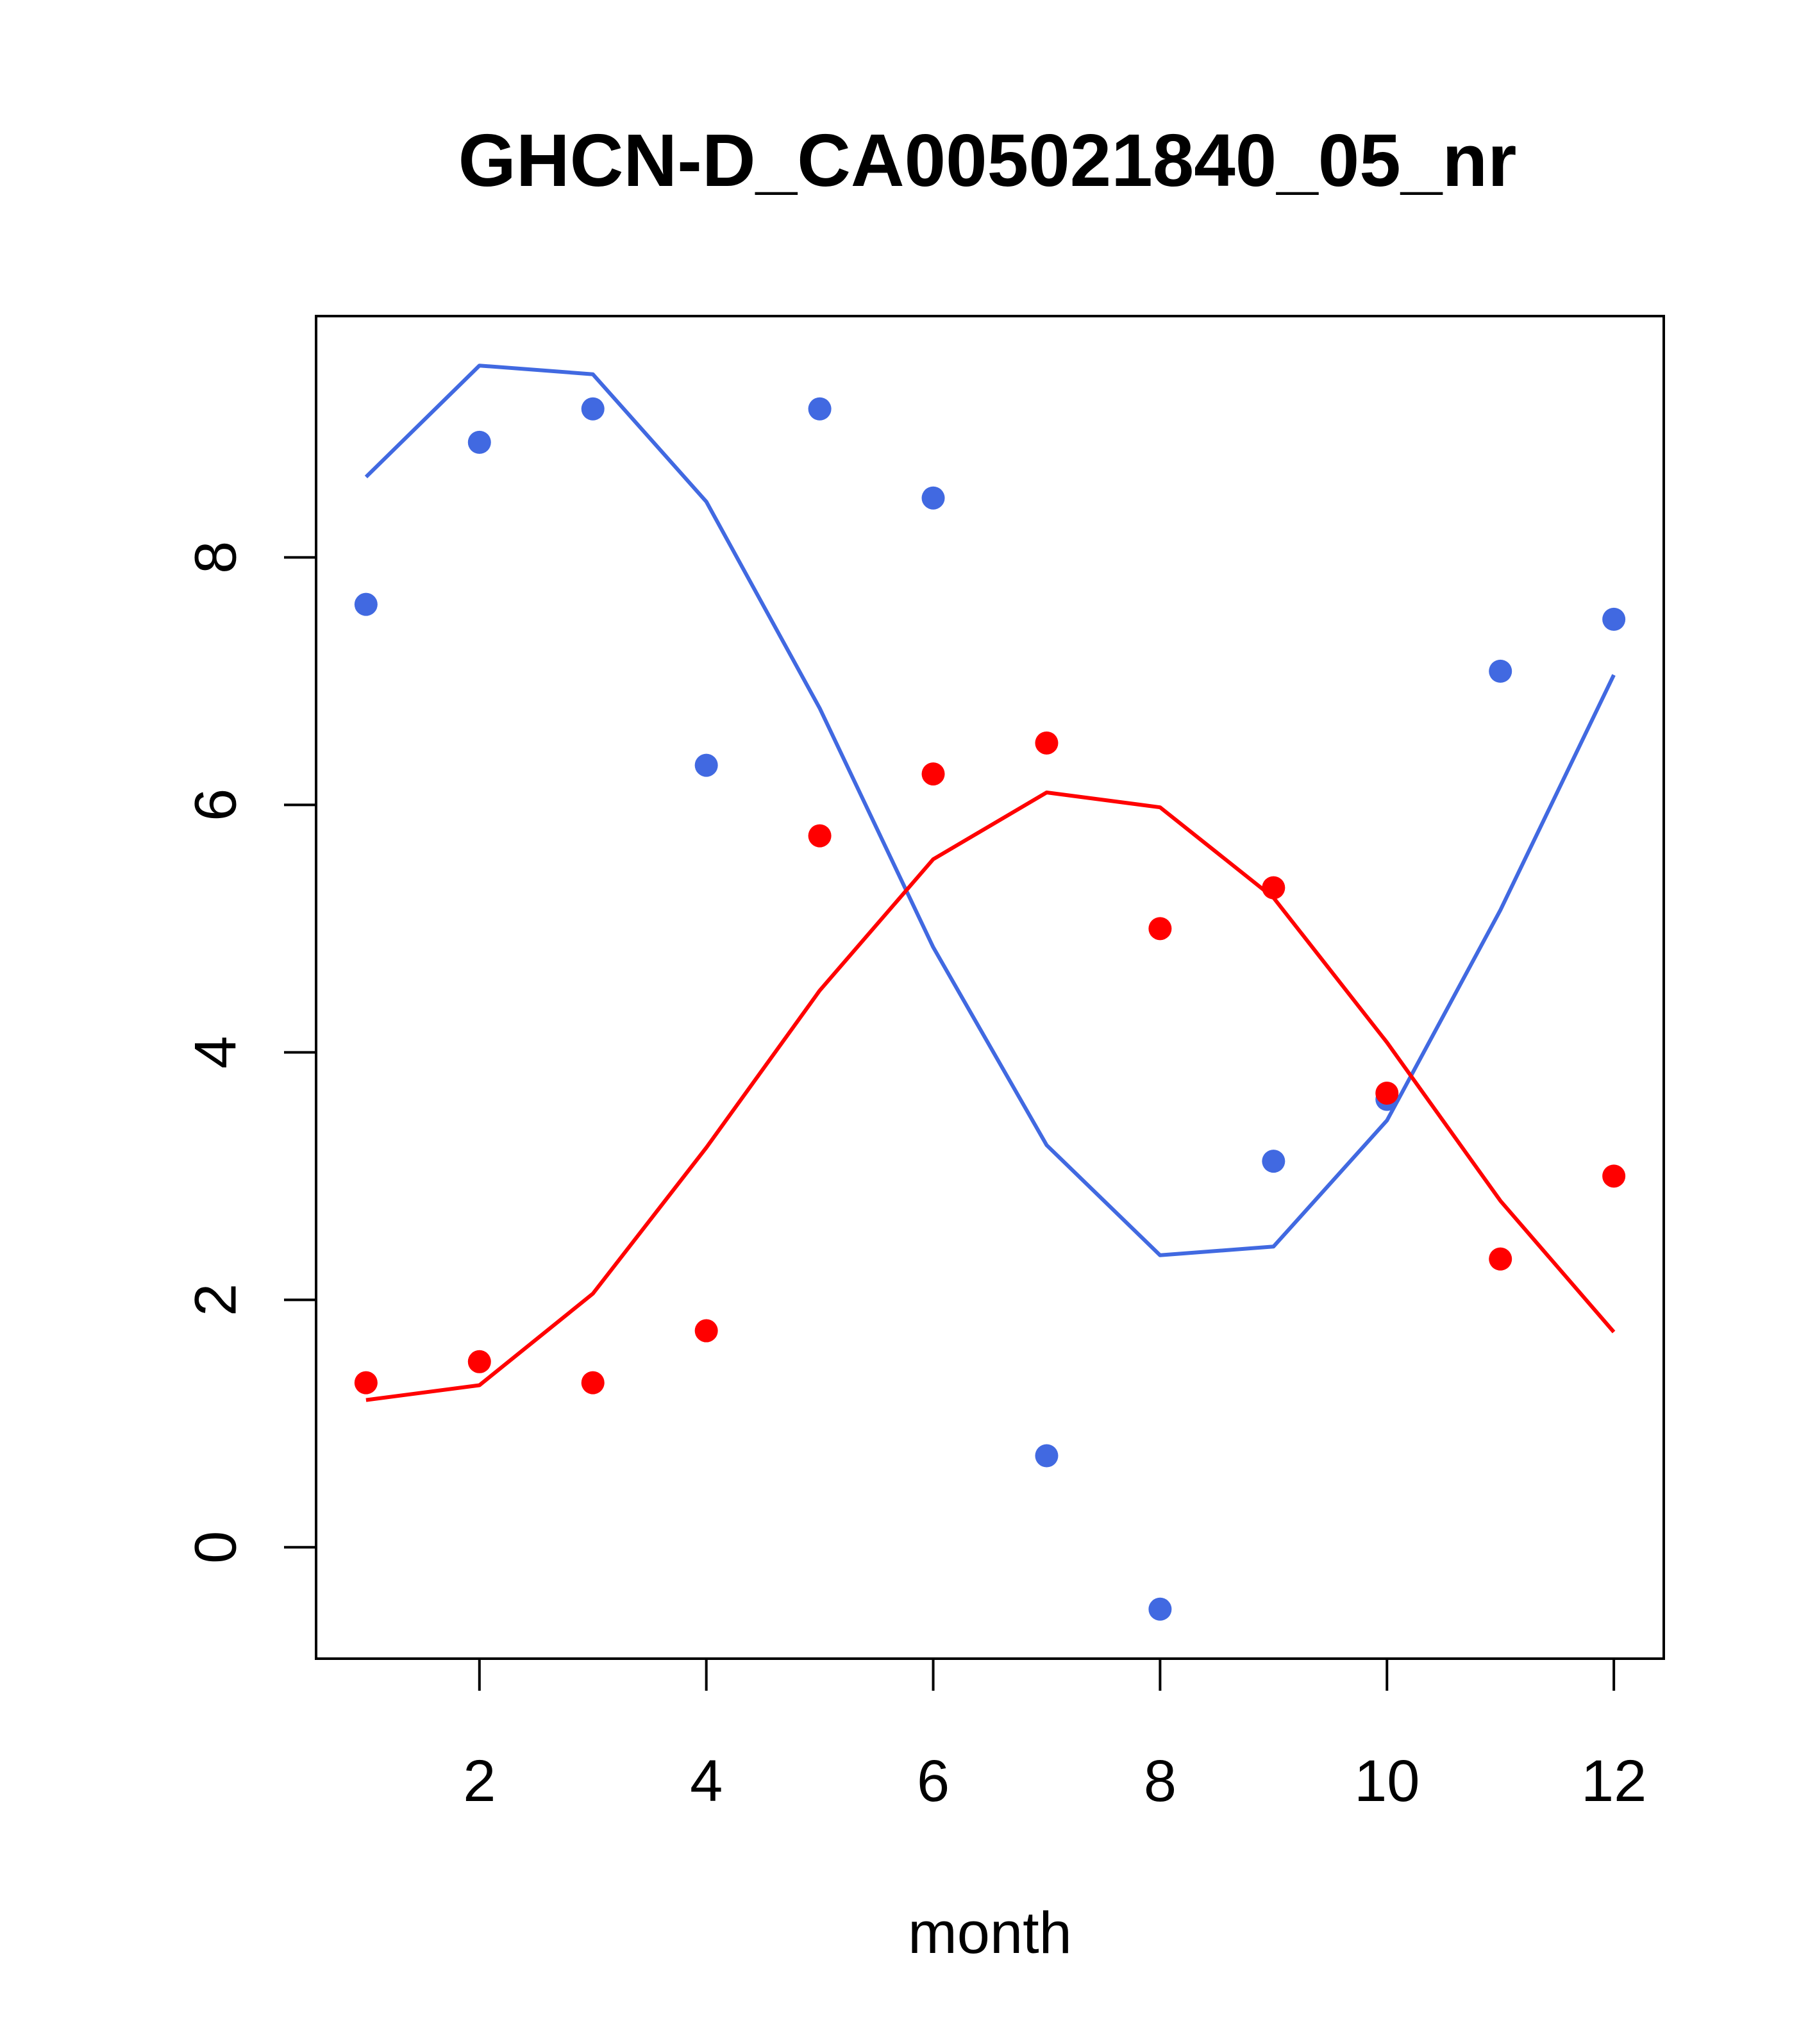 This screenshot has height=2044, width=1817. I want to click on x-tick-label: 6, so click(933, 1781).